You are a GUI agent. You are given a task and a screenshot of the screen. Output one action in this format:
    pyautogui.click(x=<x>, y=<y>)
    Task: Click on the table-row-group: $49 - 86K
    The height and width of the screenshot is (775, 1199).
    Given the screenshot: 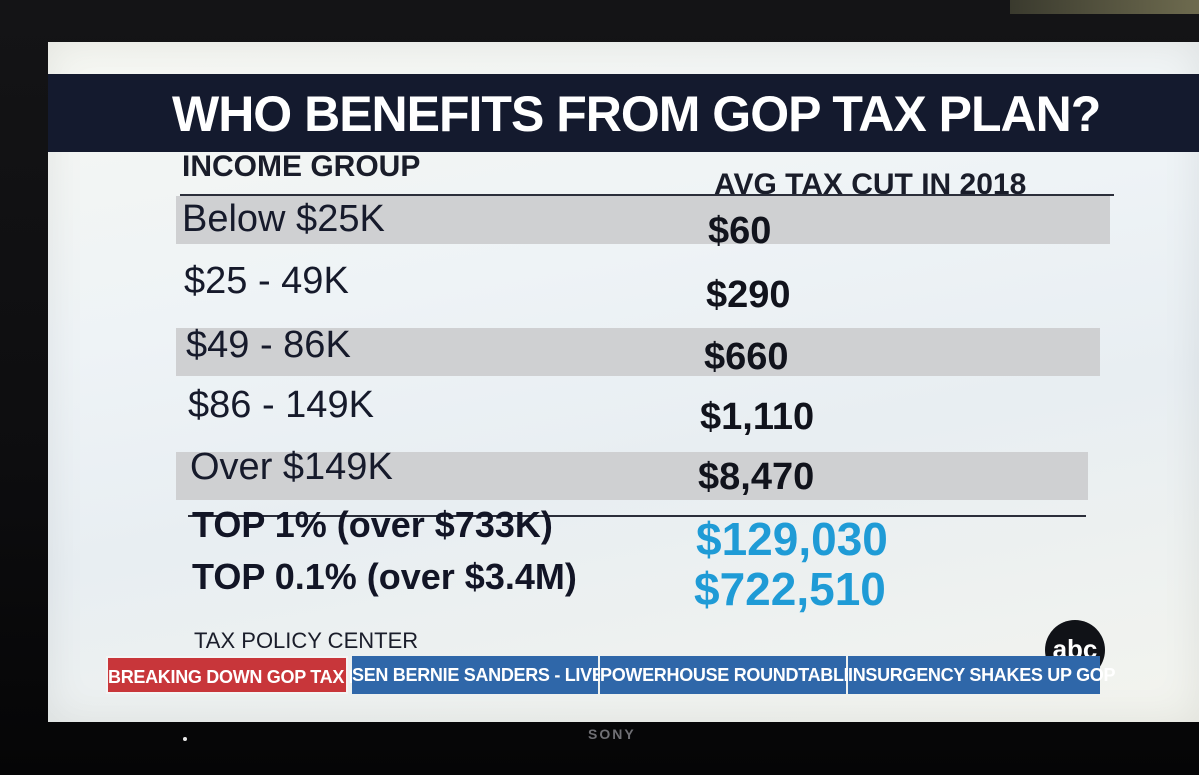 What is the action you would take?
    pyautogui.click(x=268, y=345)
    